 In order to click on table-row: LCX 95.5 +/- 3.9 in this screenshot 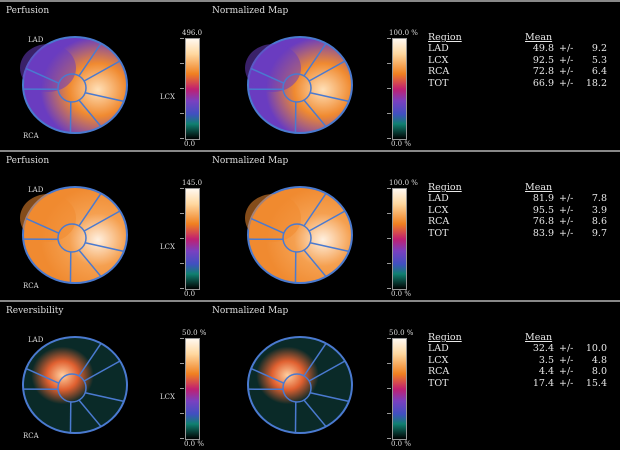, I will do `click(517, 211)`.